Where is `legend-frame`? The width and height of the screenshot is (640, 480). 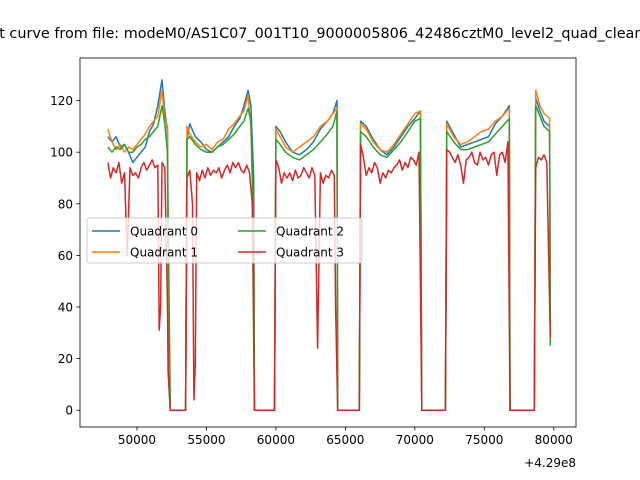 legend-frame is located at coordinates (224, 240).